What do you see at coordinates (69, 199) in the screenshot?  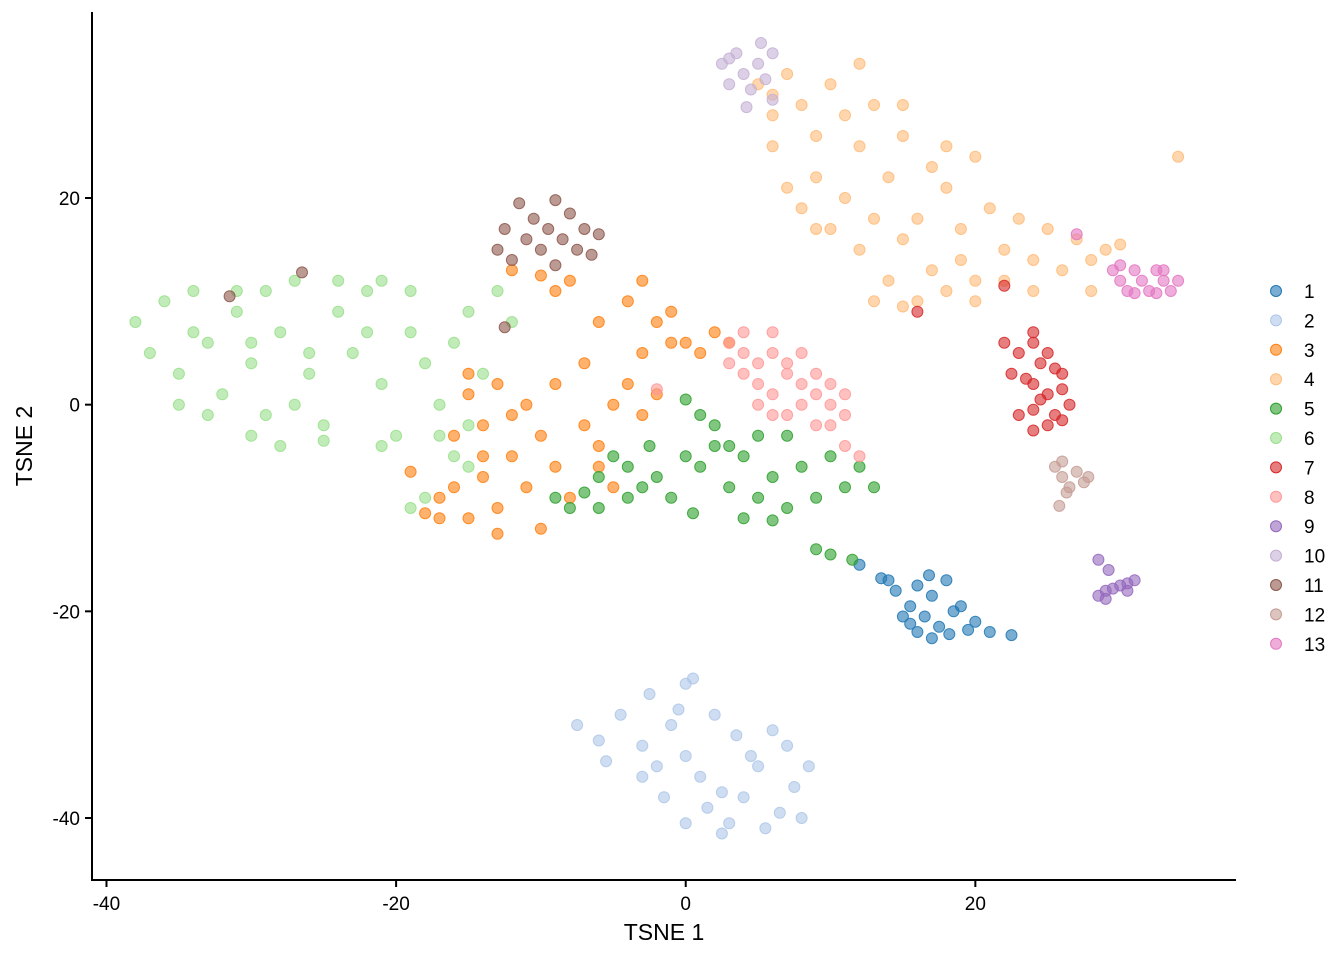 I see `y-tick-label: 20` at bounding box center [69, 199].